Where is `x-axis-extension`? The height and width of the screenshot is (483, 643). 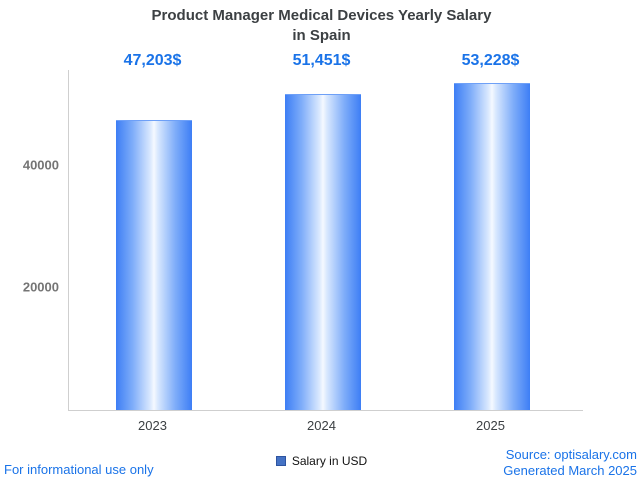
x-axis-extension is located at coordinates (579, 410).